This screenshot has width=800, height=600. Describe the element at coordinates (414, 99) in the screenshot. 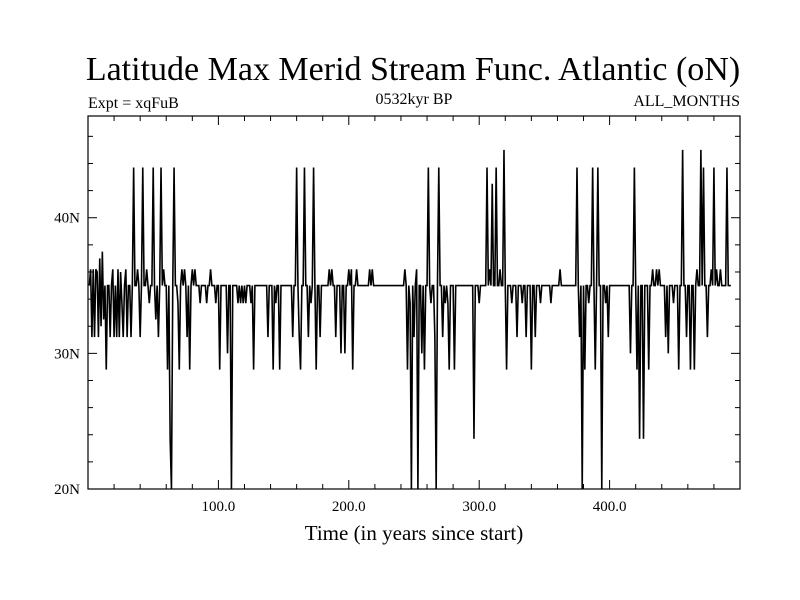

I see `period-label: 0532kyr BP` at that location.